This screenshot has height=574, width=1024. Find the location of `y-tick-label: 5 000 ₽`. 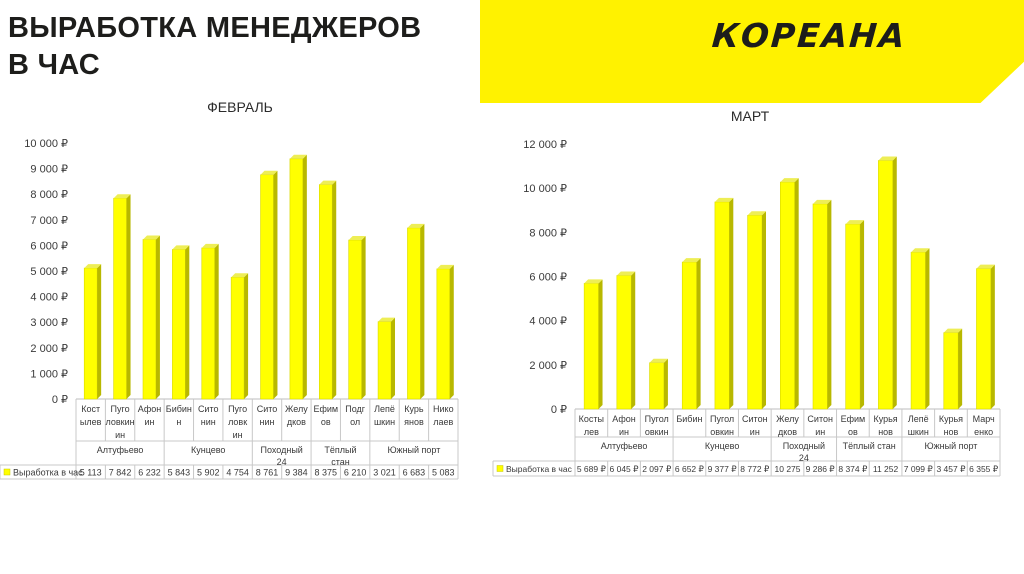

y-tick-label: 5 000 ₽ is located at coordinates (49, 272).